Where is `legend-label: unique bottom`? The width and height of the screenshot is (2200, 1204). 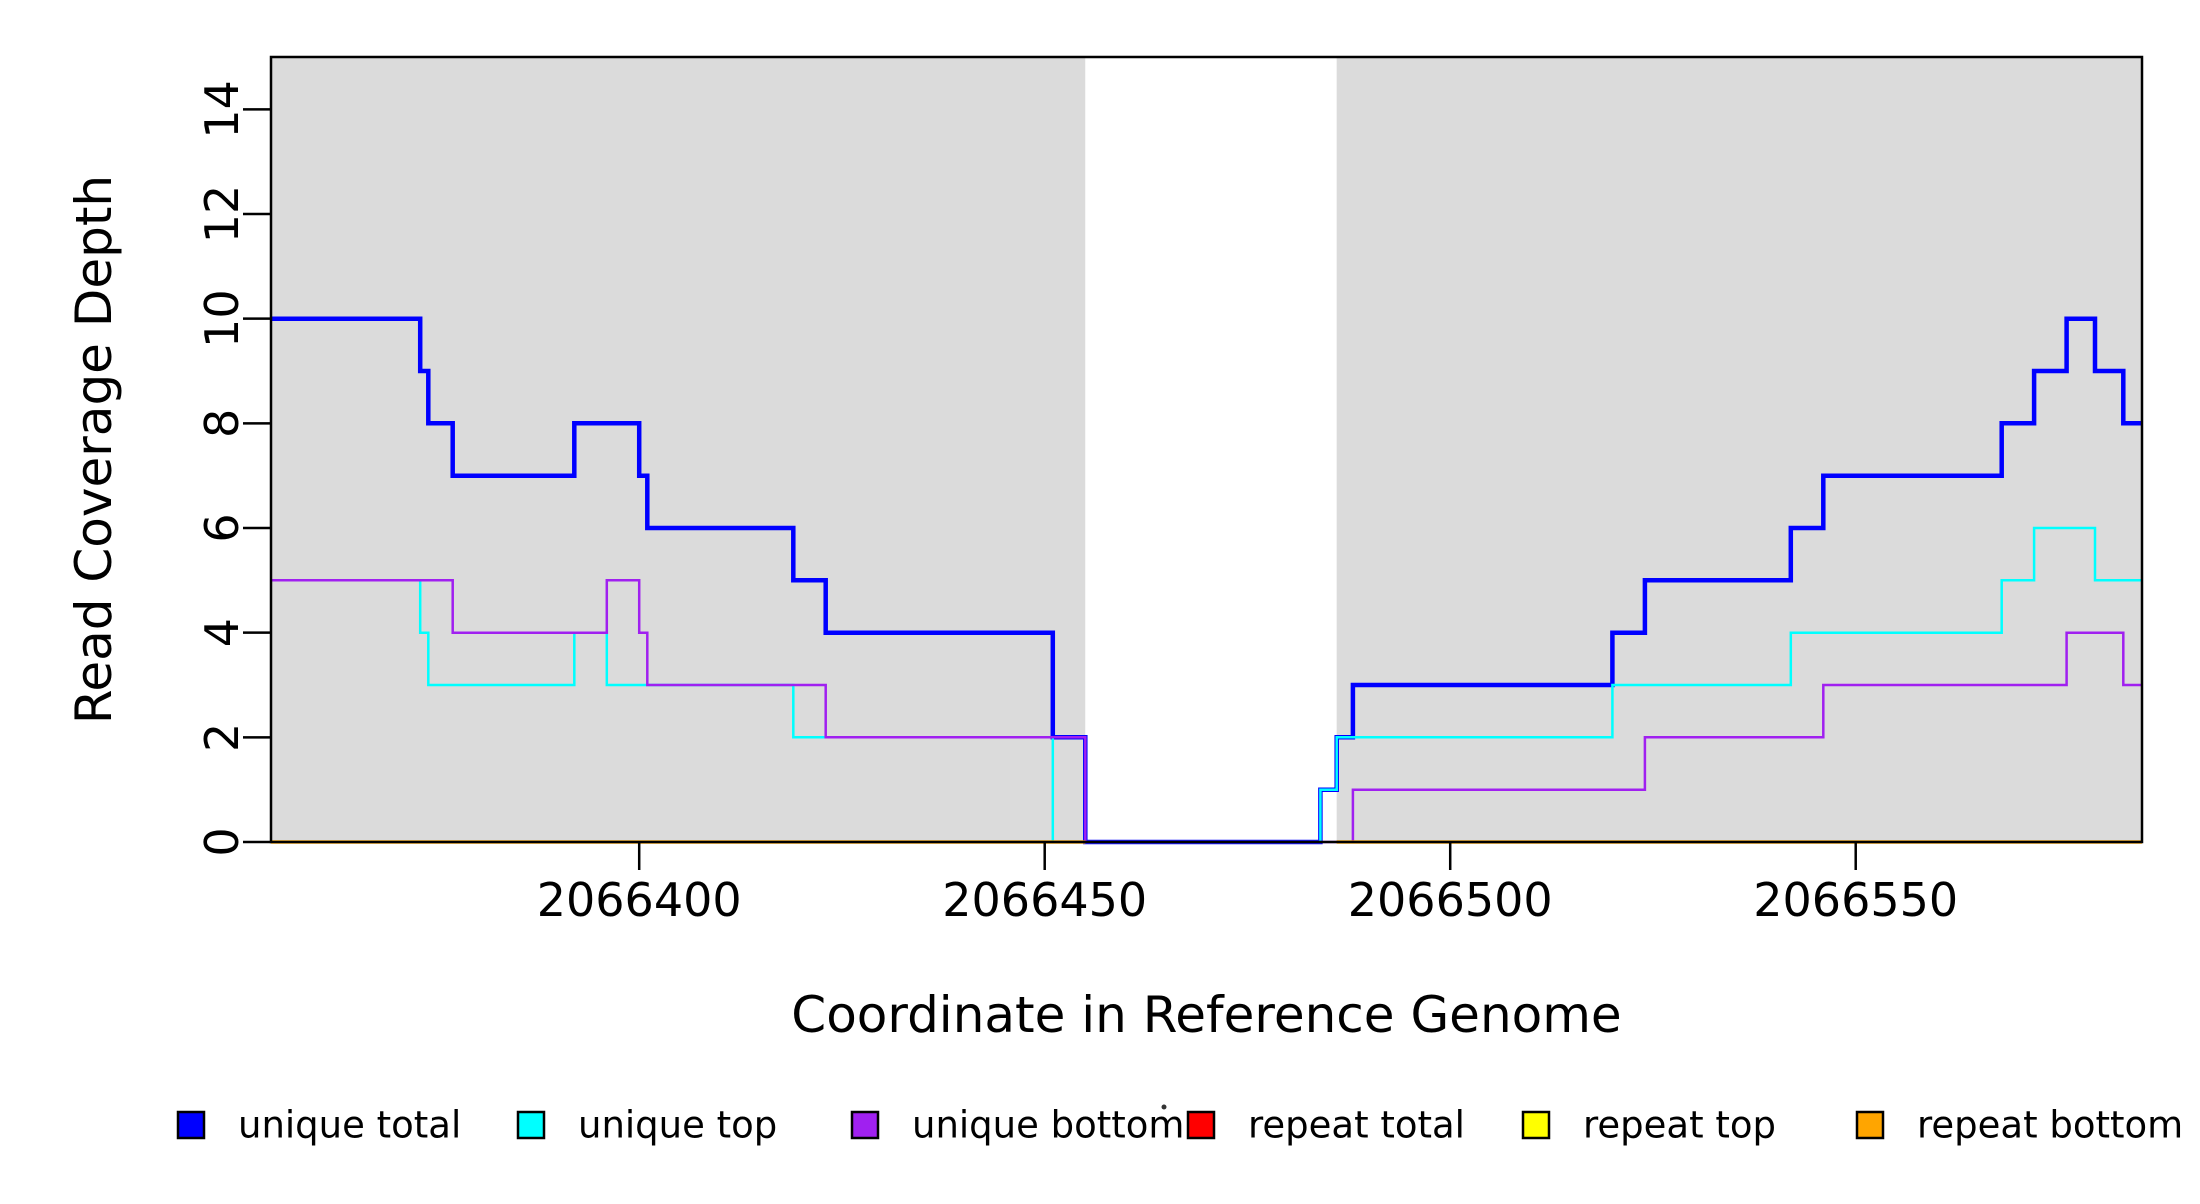
legend-label: unique bottom is located at coordinates (1048, 1125).